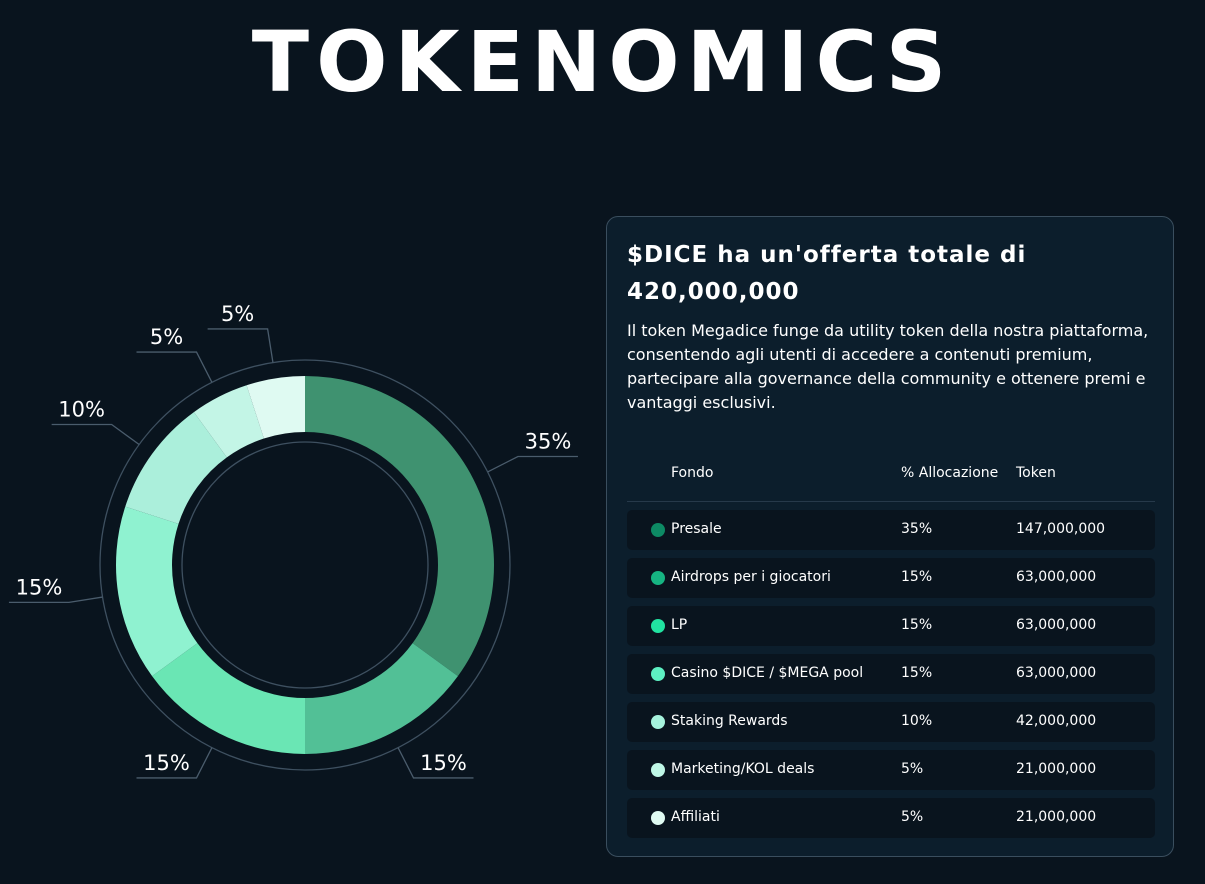  What do you see at coordinates (891, 530) in the screenshot?
I see `table-row: Presale 35% 147,000,000` at bounding box center [891, 530].